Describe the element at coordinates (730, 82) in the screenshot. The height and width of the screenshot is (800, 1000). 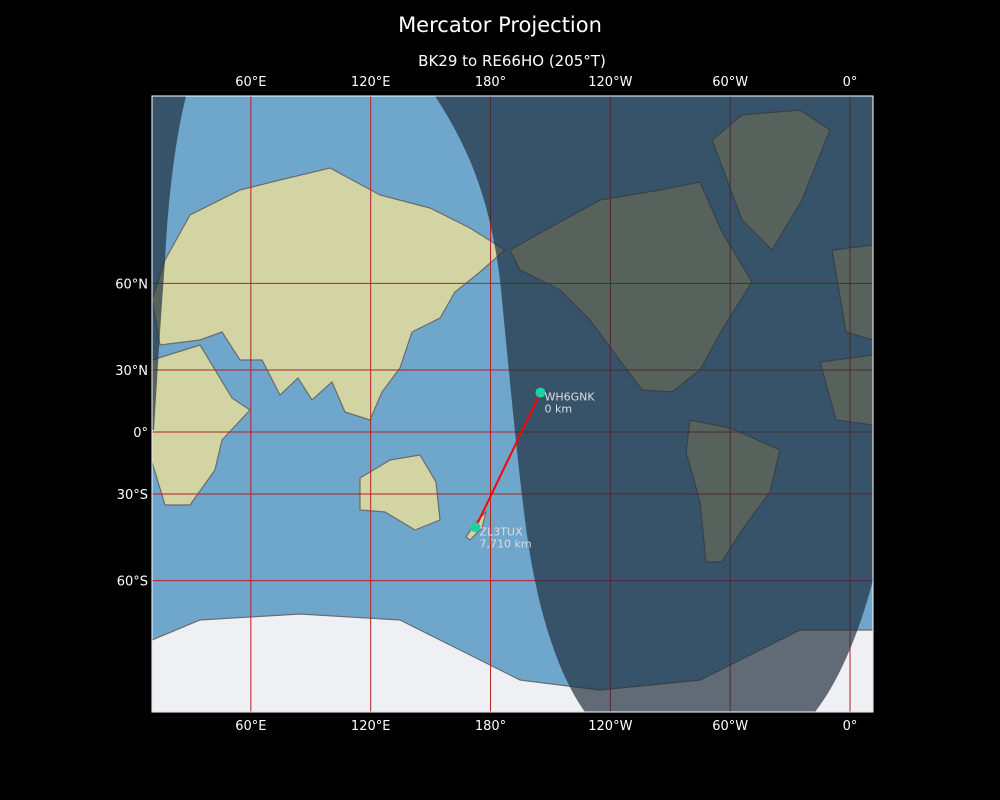
I see `lon-tick-label-top: 60°W` at that location.